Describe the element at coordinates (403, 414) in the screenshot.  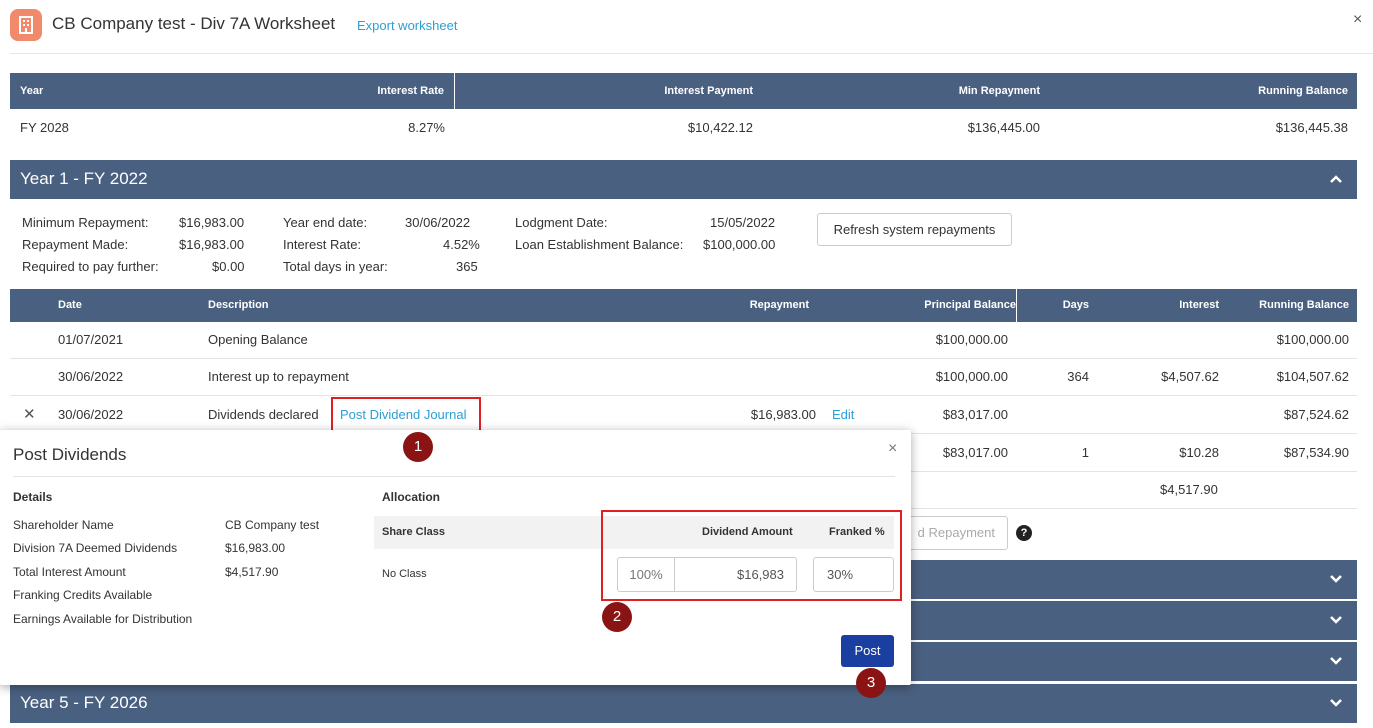
I see `post-dividend-journal-link: Post Dividend Journal` at that location.